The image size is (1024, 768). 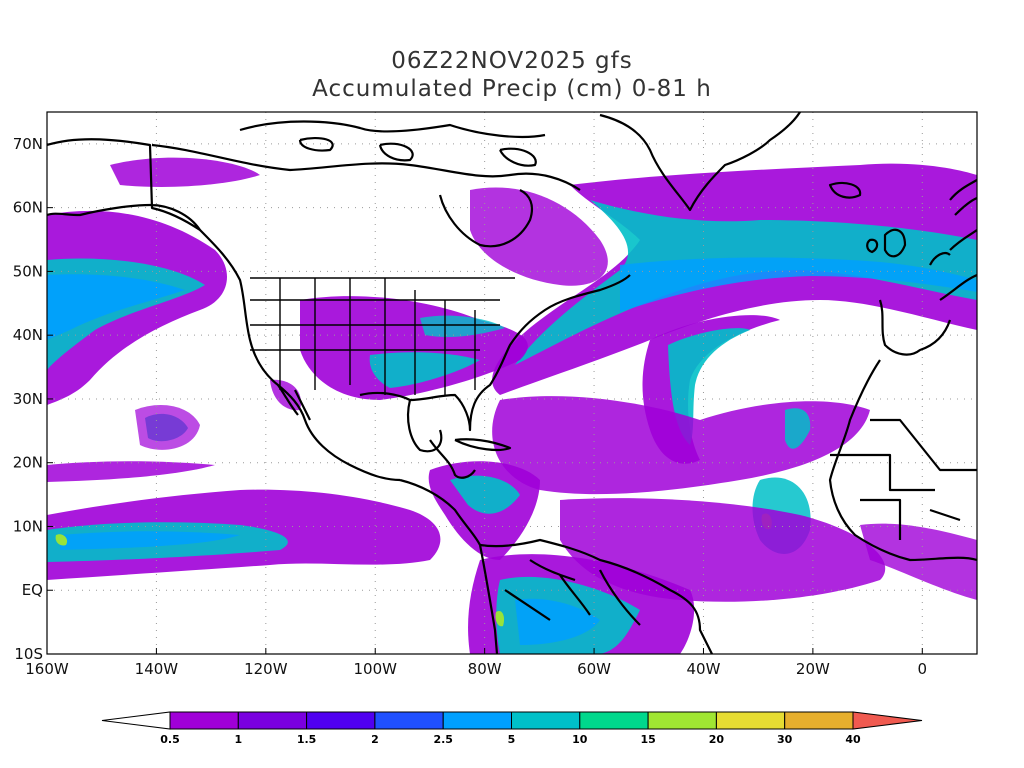 I want to click on precip-arctic-canada, so click(x=185, y=172).